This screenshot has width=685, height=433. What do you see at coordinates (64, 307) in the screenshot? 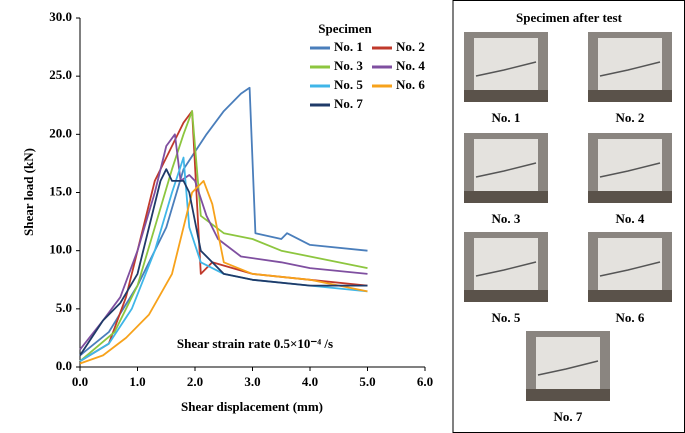
I see `y-tick-label: 5.0` at bounding box center [64, 307].